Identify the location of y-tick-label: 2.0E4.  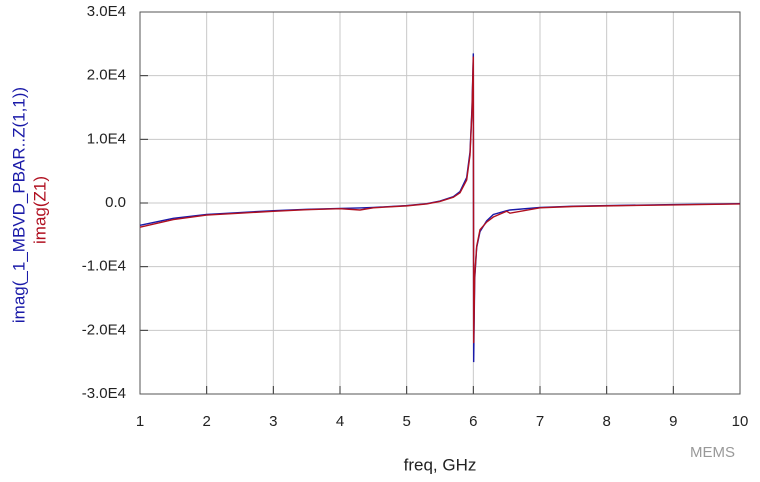
(106, 75).